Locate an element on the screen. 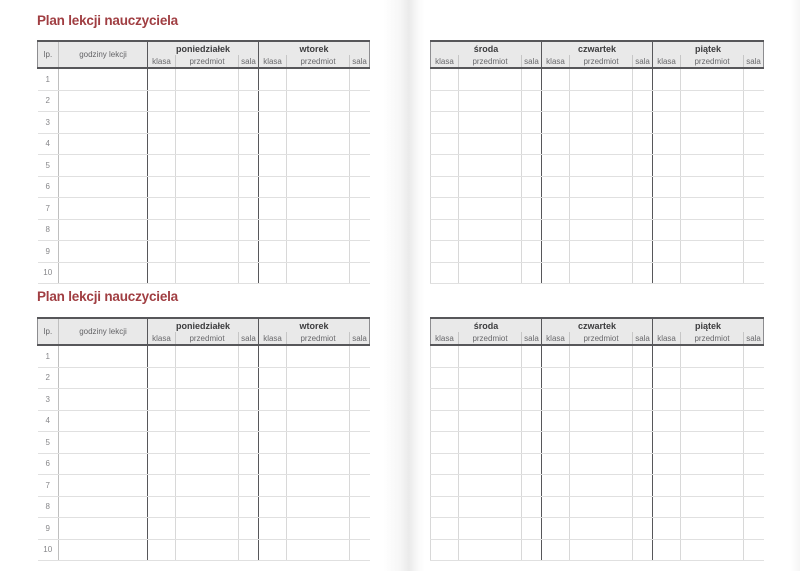 The height and width of the screenshot is (571, 800). row-number-cell: 6 is located at coordinates (48, 464).